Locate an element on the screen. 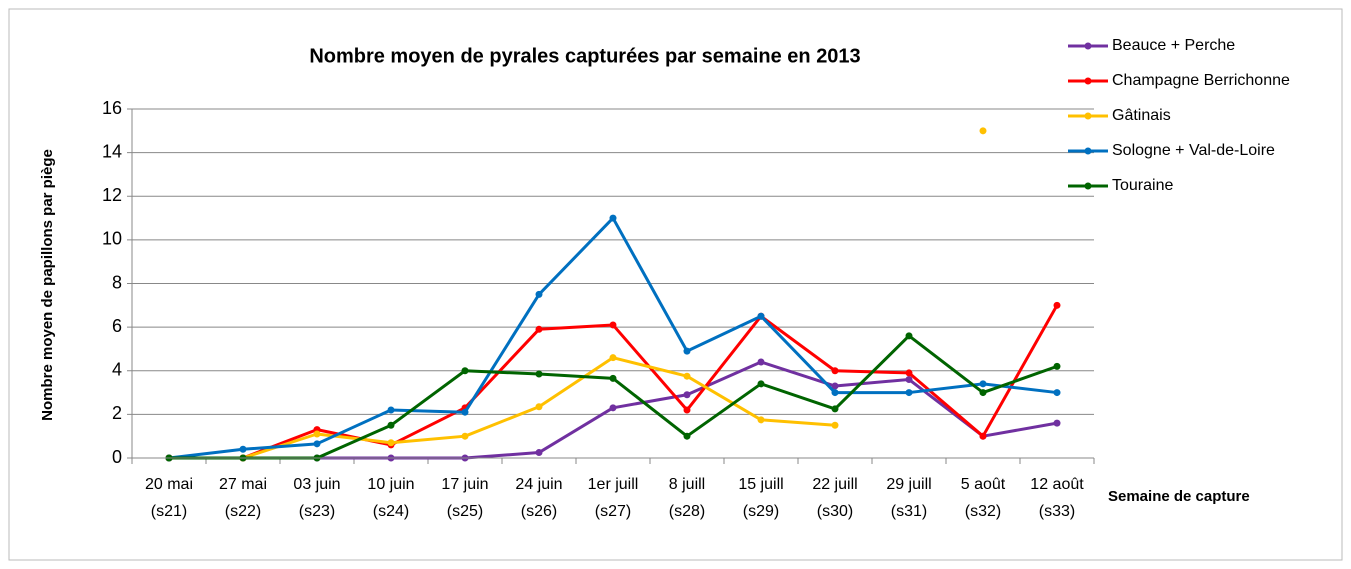 The height and width of the screenshot is (569, 1351). x-tick-label: (s28) is located at coordinates (687, 511).